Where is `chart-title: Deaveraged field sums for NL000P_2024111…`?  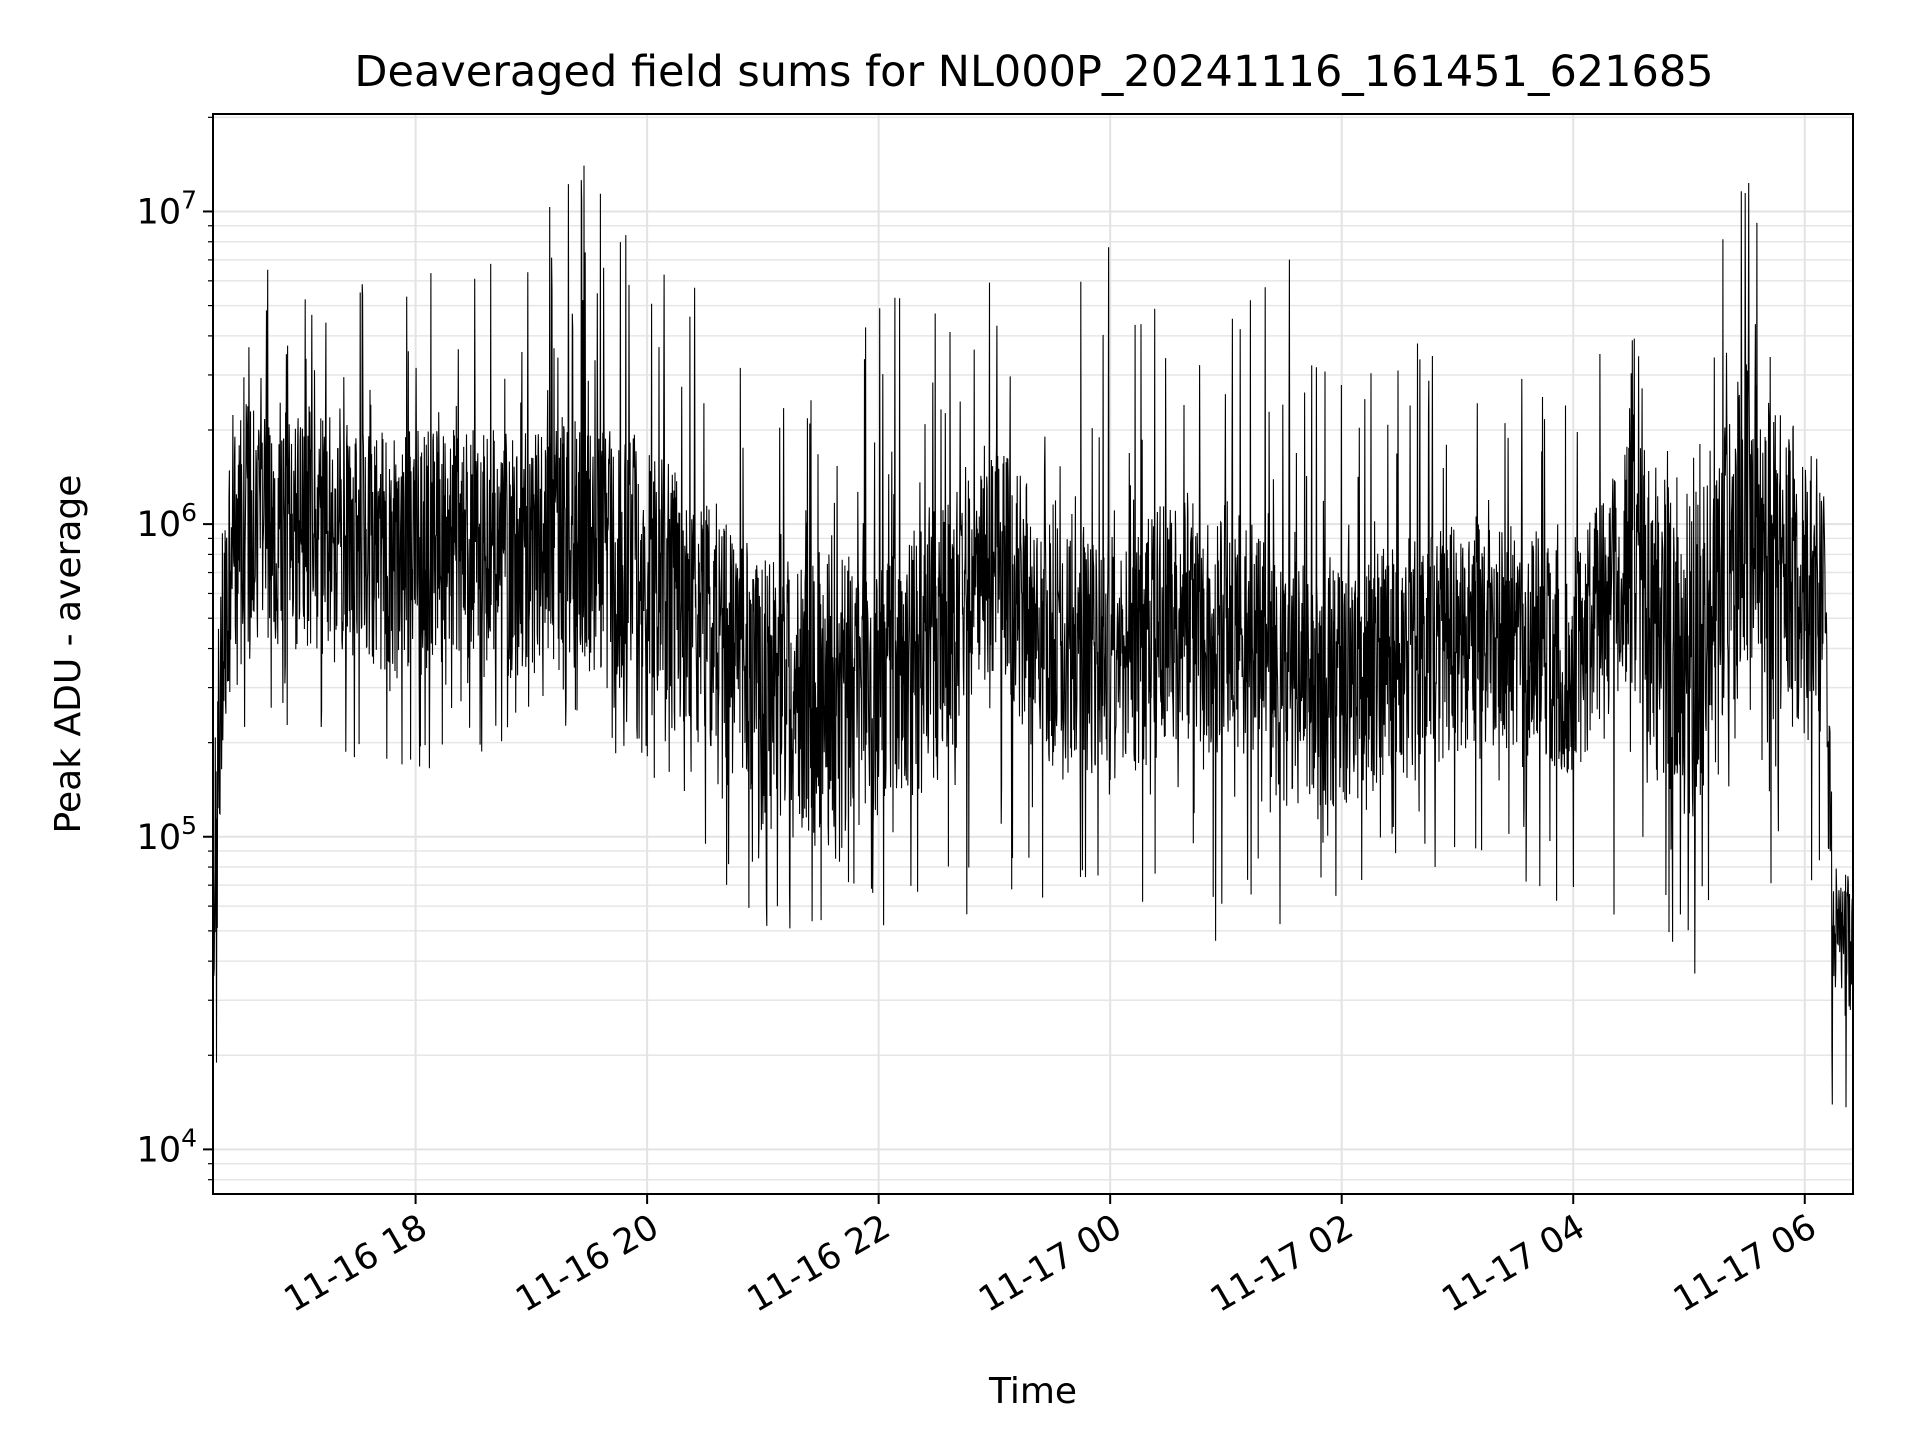 chart-title: Deaveraged field sums for NL000P_2024111… is located at coordinates (1033, 72).